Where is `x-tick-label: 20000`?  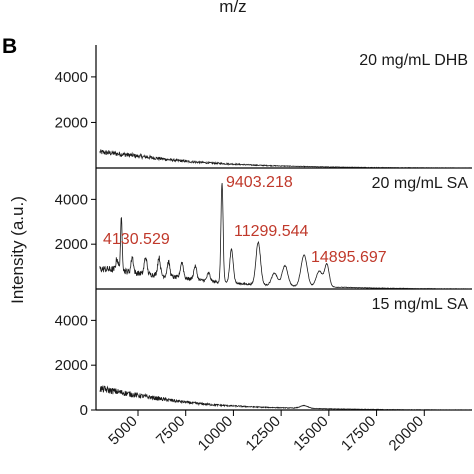 x-tick-label: 20000 is located at coordinates (407, 434).